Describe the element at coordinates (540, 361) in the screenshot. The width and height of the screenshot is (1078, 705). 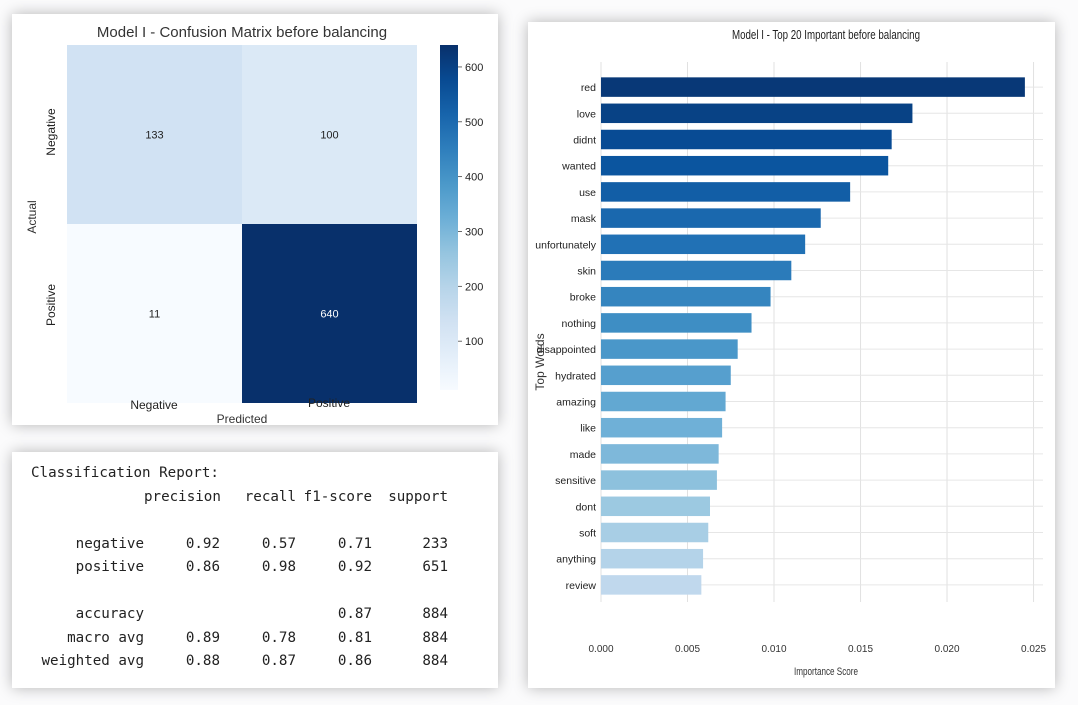
I see `bars-ylabel: Top Words` at that location.